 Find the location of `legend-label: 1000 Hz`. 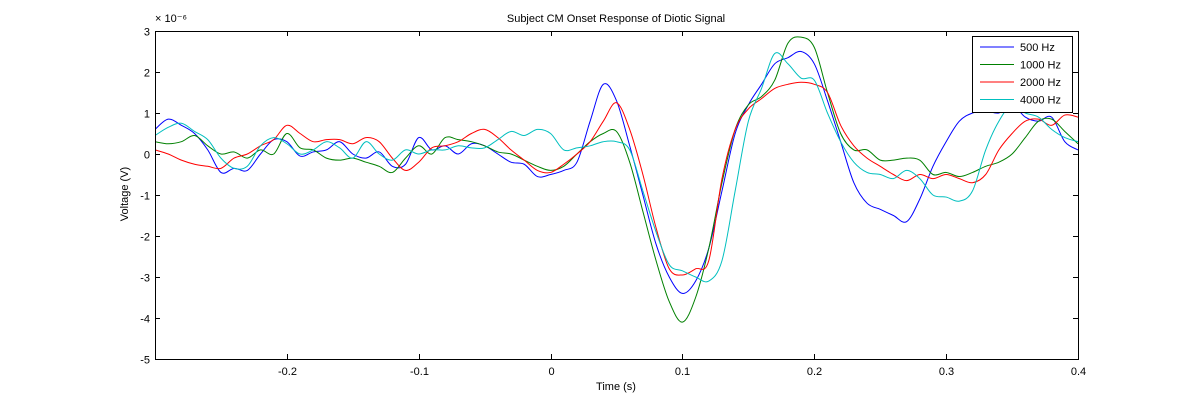

legend-label: 1000 Hz is located at coordinates (1040, 66).